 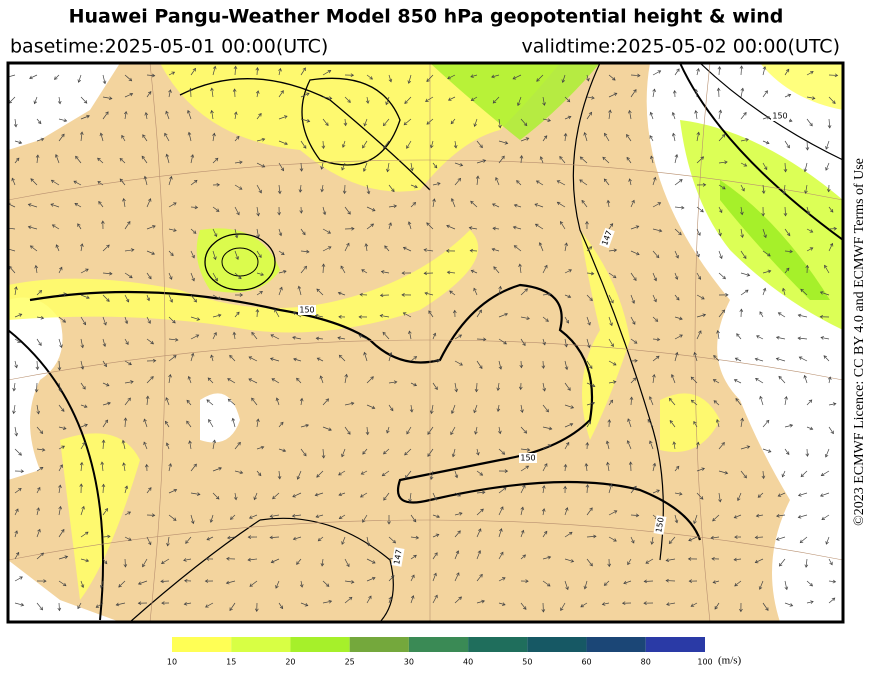 What do you see at coordinates (586, 662) in the screenshot?
I see `colorbar-tick-label: 60` at bounding box center [586, 662].